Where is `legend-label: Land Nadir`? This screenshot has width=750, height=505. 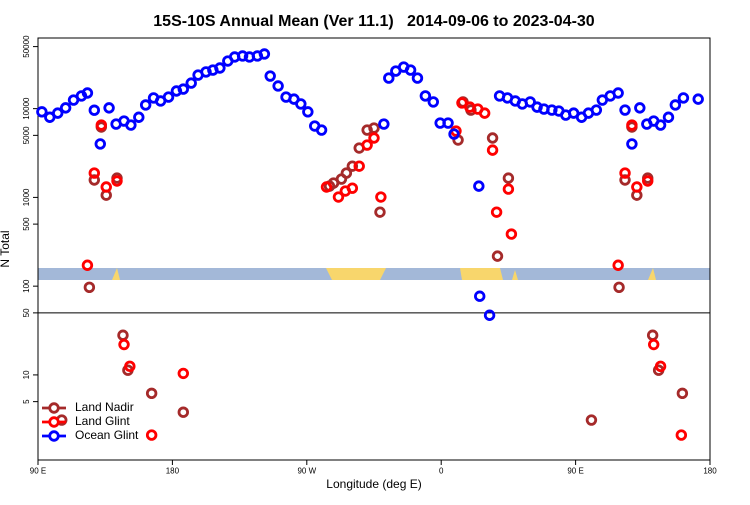 legend-label: Land Nadir is located at coordinates (104, 407).